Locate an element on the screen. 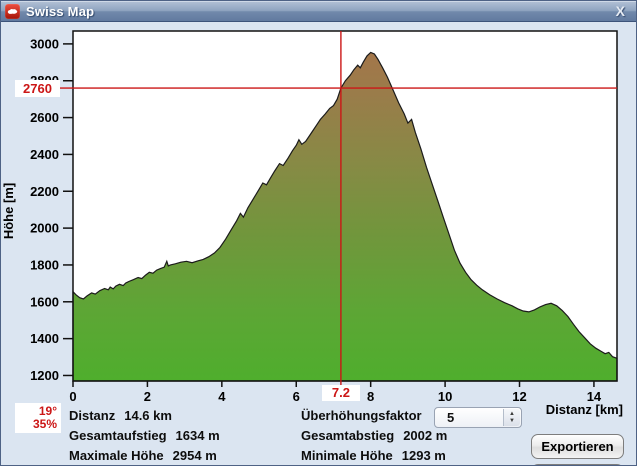 The height and width of the screenshot is (466, 637). stat-total-descent: Gesamtabstieg 2002 m is located at coordinates (374, 435).